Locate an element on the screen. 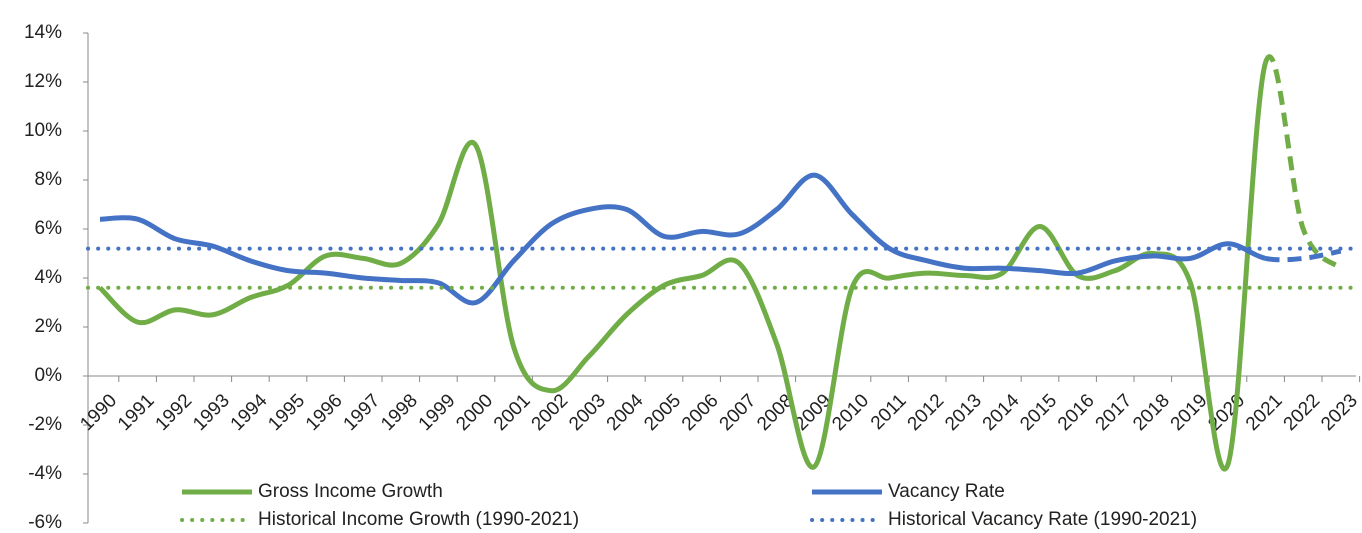 The height and width of the screenshot is (533, 1362). x-tick-label: 2002 is located at coordinates (550, 412).